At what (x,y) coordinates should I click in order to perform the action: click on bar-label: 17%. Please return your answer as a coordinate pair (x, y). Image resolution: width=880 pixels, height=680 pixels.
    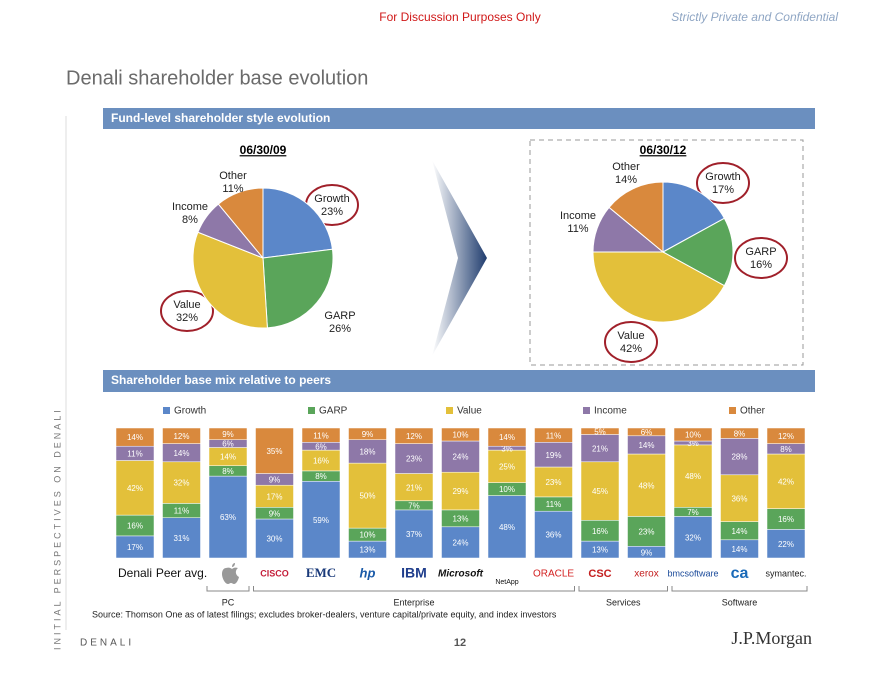
    Looking at the image, I should click on (135, 547).